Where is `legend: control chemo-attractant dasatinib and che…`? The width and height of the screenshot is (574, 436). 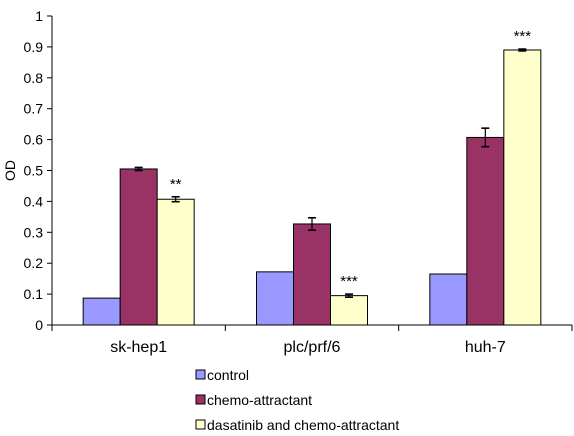 legend: control chemo-attractant dasatinib and che… is located at coordinates (297, 400).